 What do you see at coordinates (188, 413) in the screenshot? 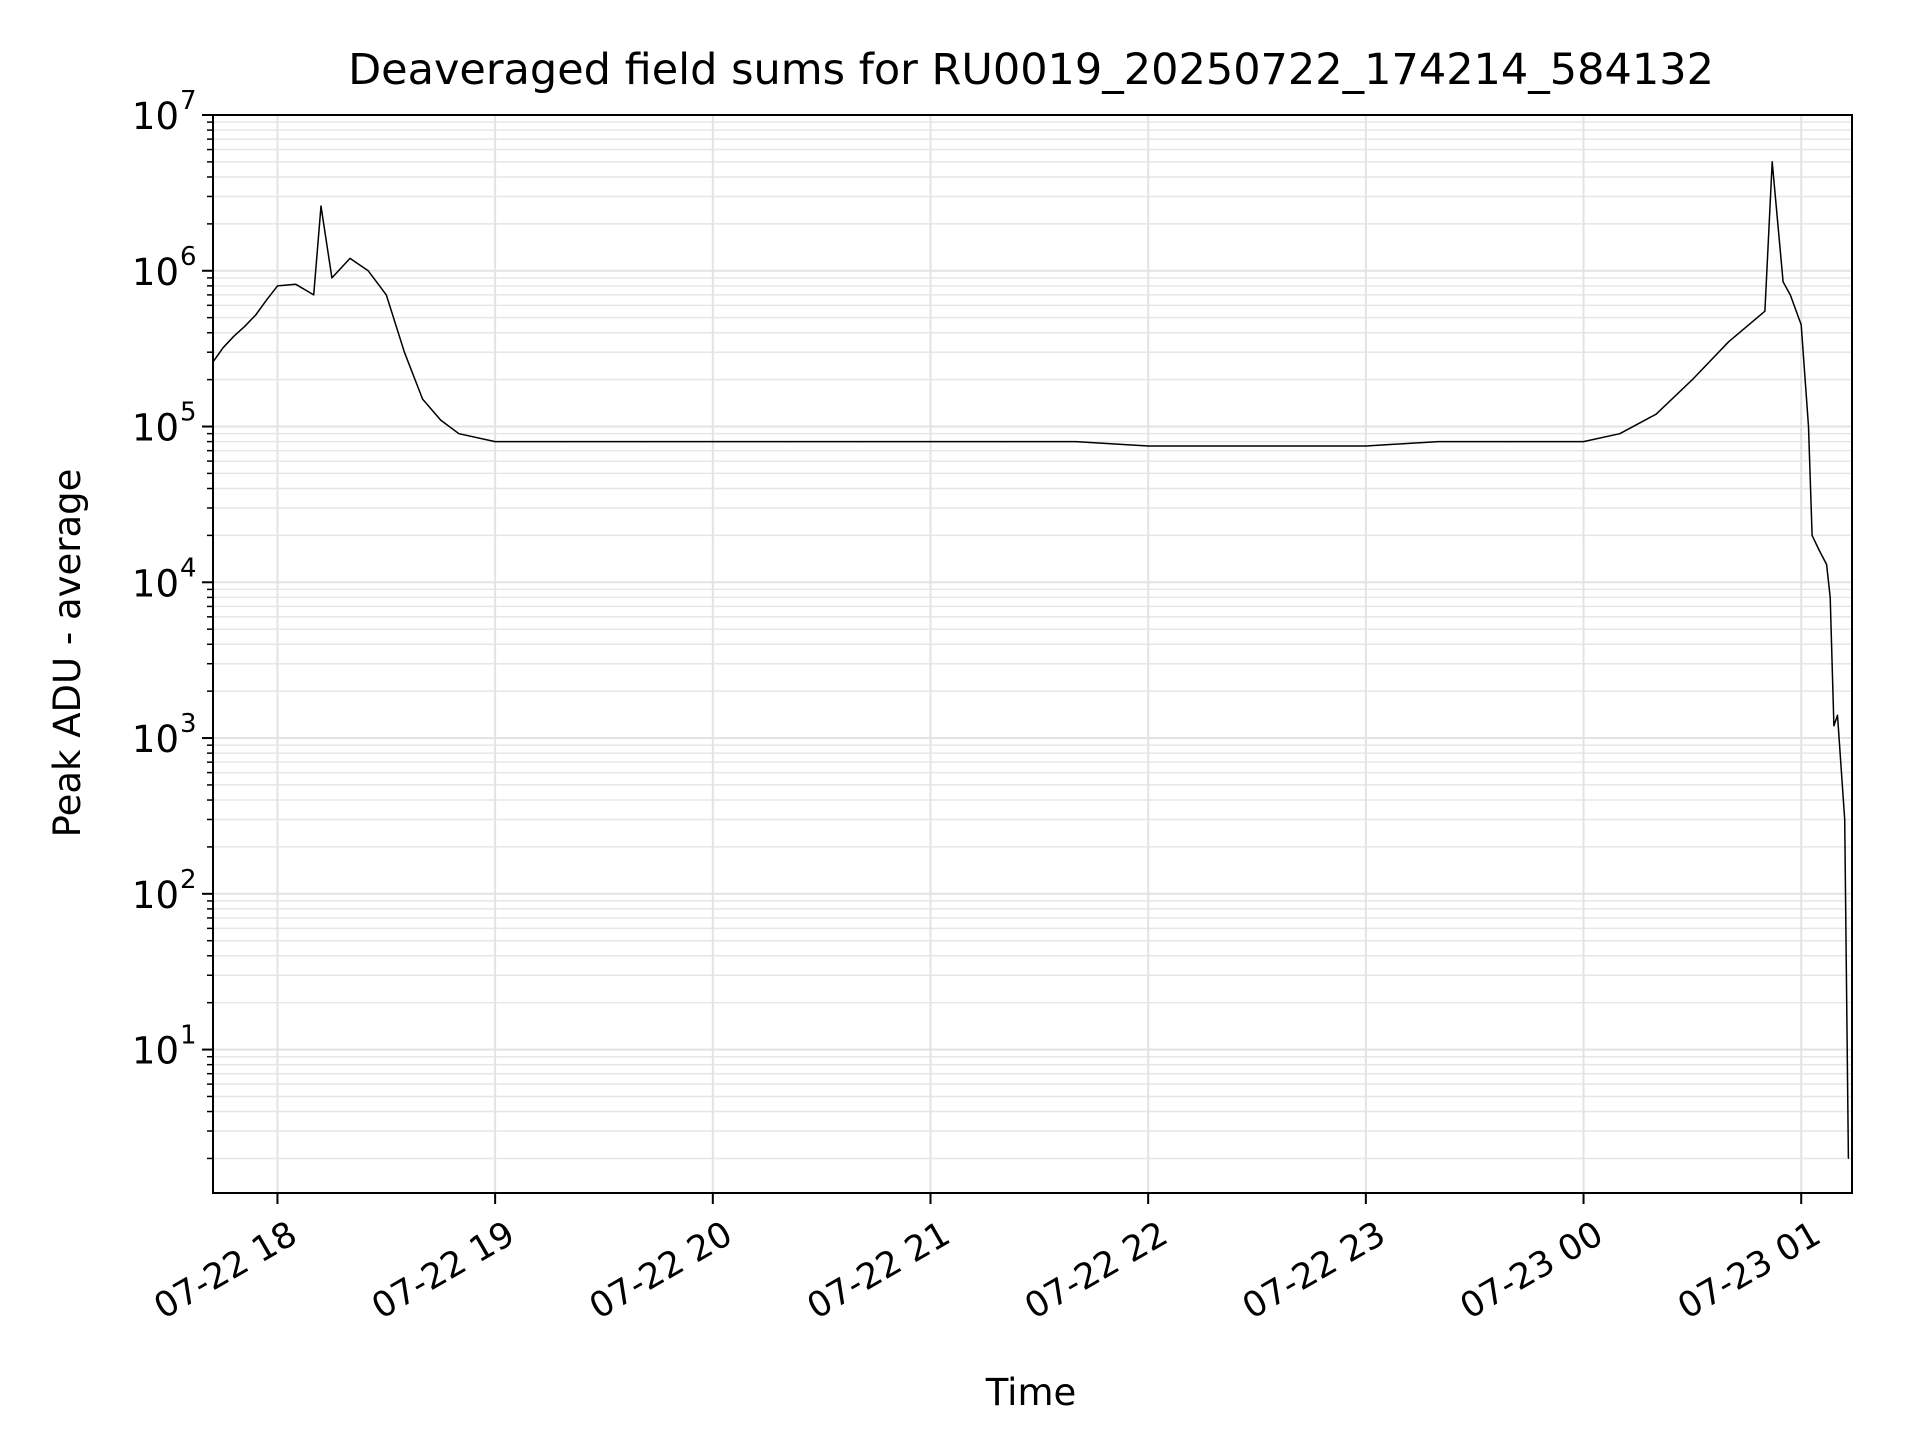
I see `y-tick-exponent: 5` at bounding box center [188, 413].